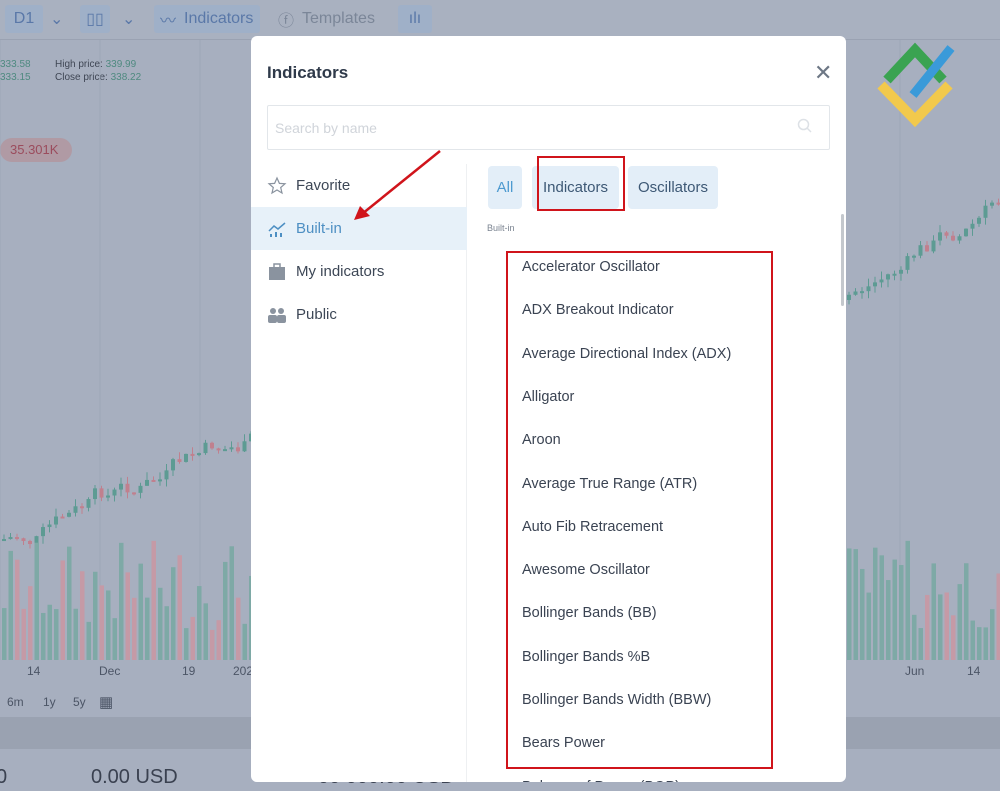  Describe the element at coordinates (326, 19) in the screenshot. I see `templates-button: ⓕ Templates` at that location.